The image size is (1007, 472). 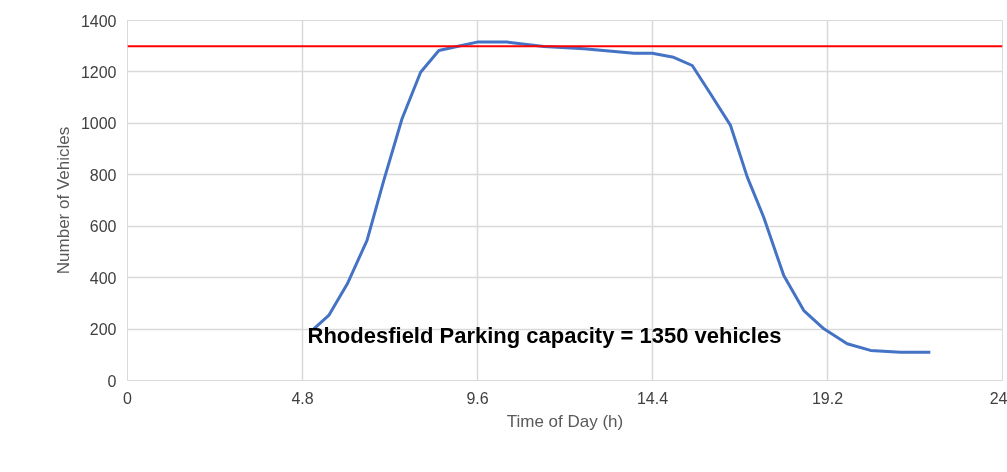 What do you see at coordinates (103, 330) in the screenshot?
I see `y-tick-label: 200` at bounding box center [103, 330].